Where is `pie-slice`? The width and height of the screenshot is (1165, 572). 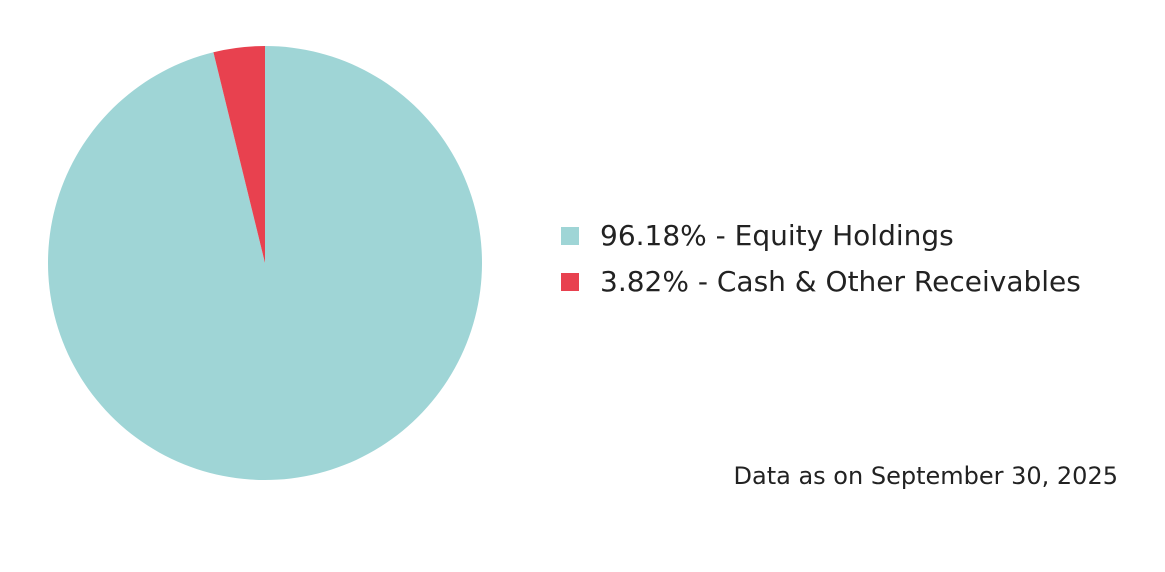
pie-slice is located at coordinates (239, 154).